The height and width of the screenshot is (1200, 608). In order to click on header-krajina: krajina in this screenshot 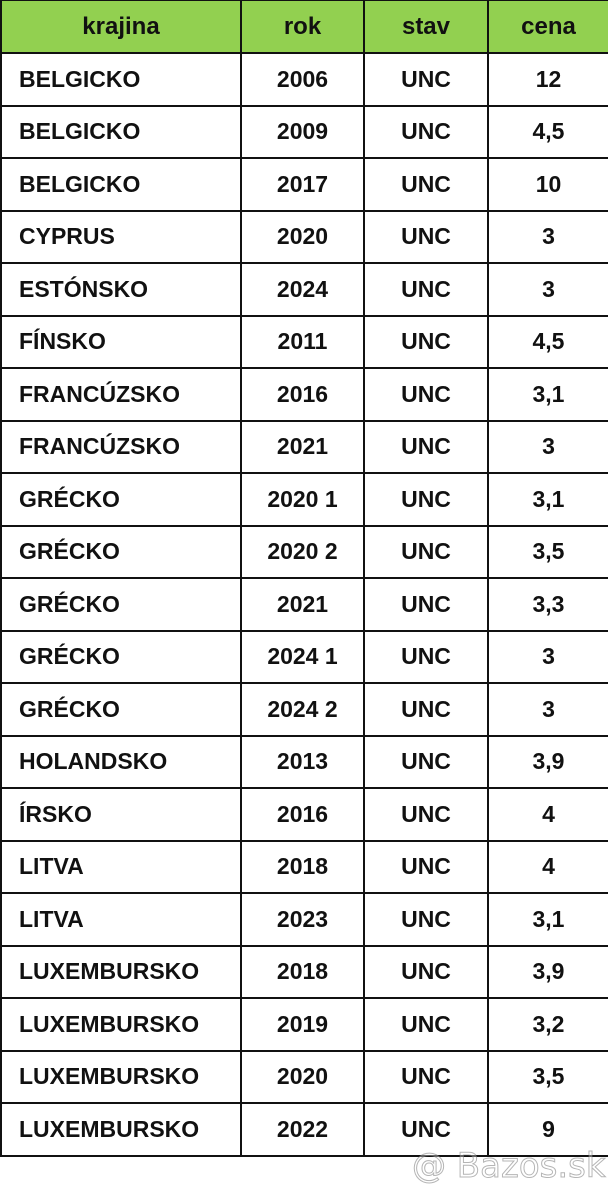, I will do `click(121, 27)`.